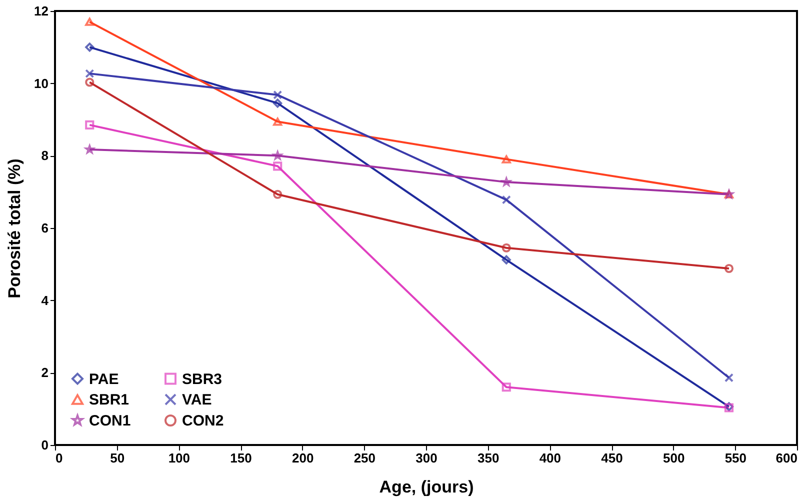 The width and height of the screenshot is (803, 500). What do you see at coordinates (14, 228) in the screenshot?
I see `y-axis-title: Porosité total (%)` at bounding box center [14, 228].